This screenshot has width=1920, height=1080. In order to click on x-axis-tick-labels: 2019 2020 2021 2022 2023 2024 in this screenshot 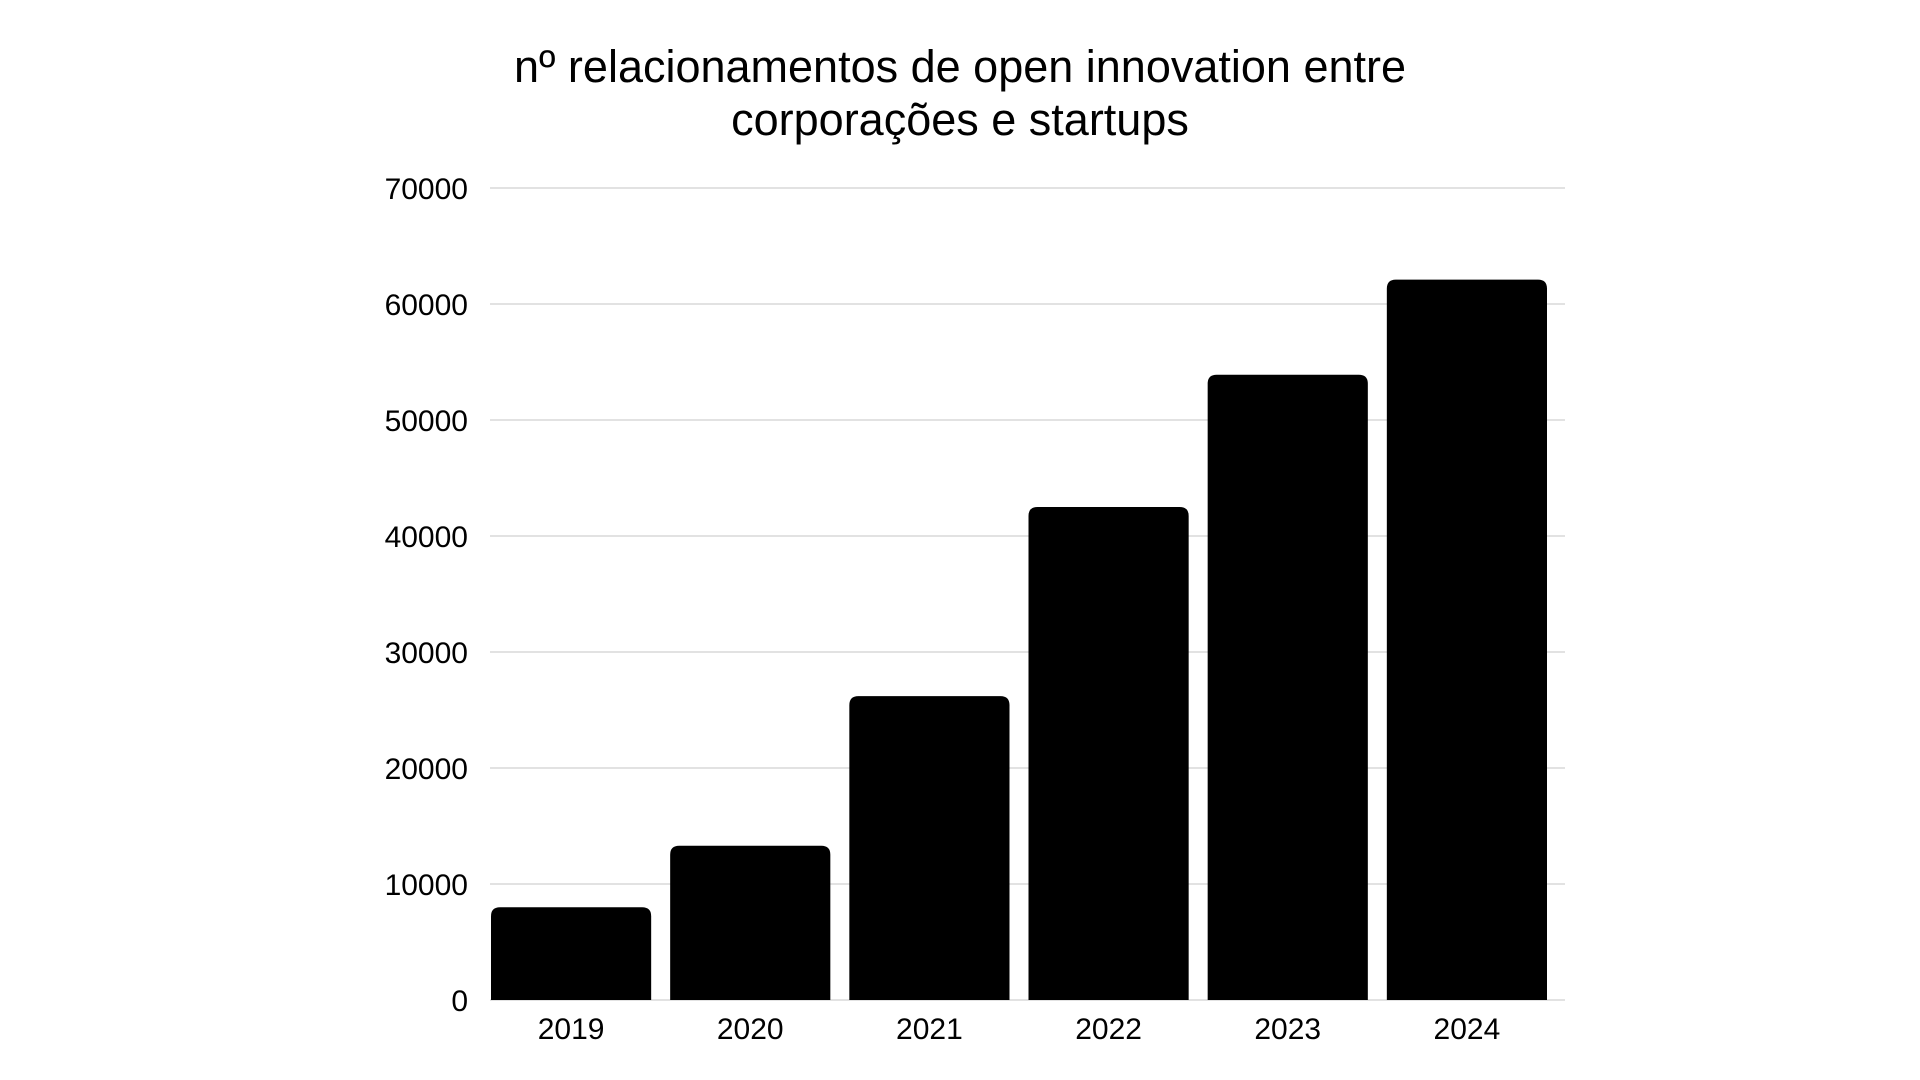, I will do `click(1019, 1029)`.